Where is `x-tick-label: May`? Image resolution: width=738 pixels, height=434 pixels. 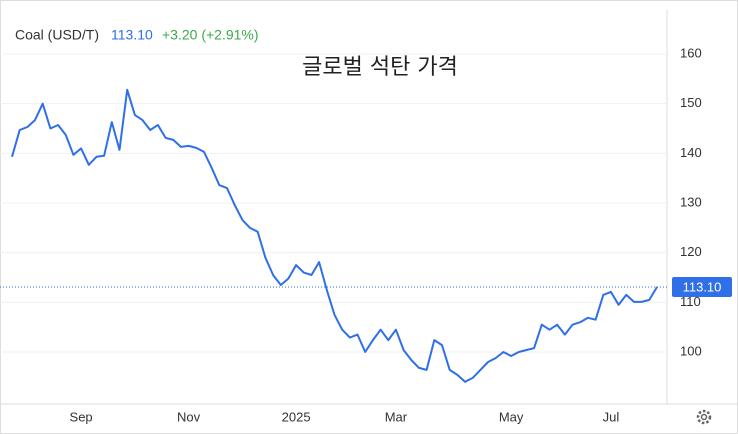
x-tick-label: May is located at coordinates (511, 416).